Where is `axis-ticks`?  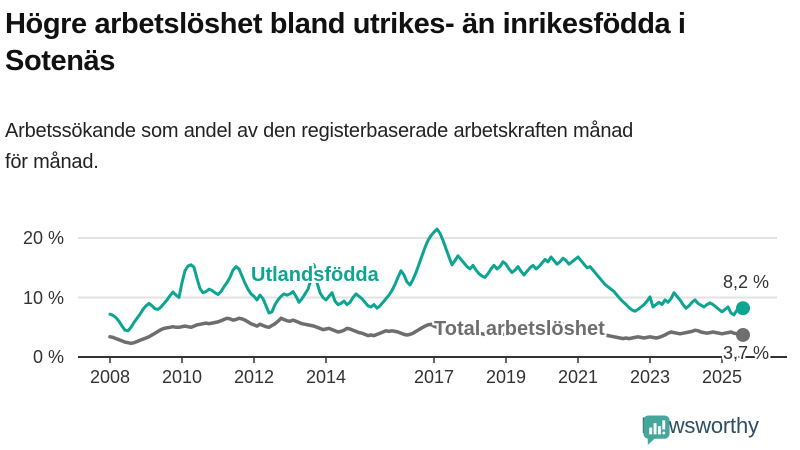
axis-ticks is located at coordinates (416, 360).